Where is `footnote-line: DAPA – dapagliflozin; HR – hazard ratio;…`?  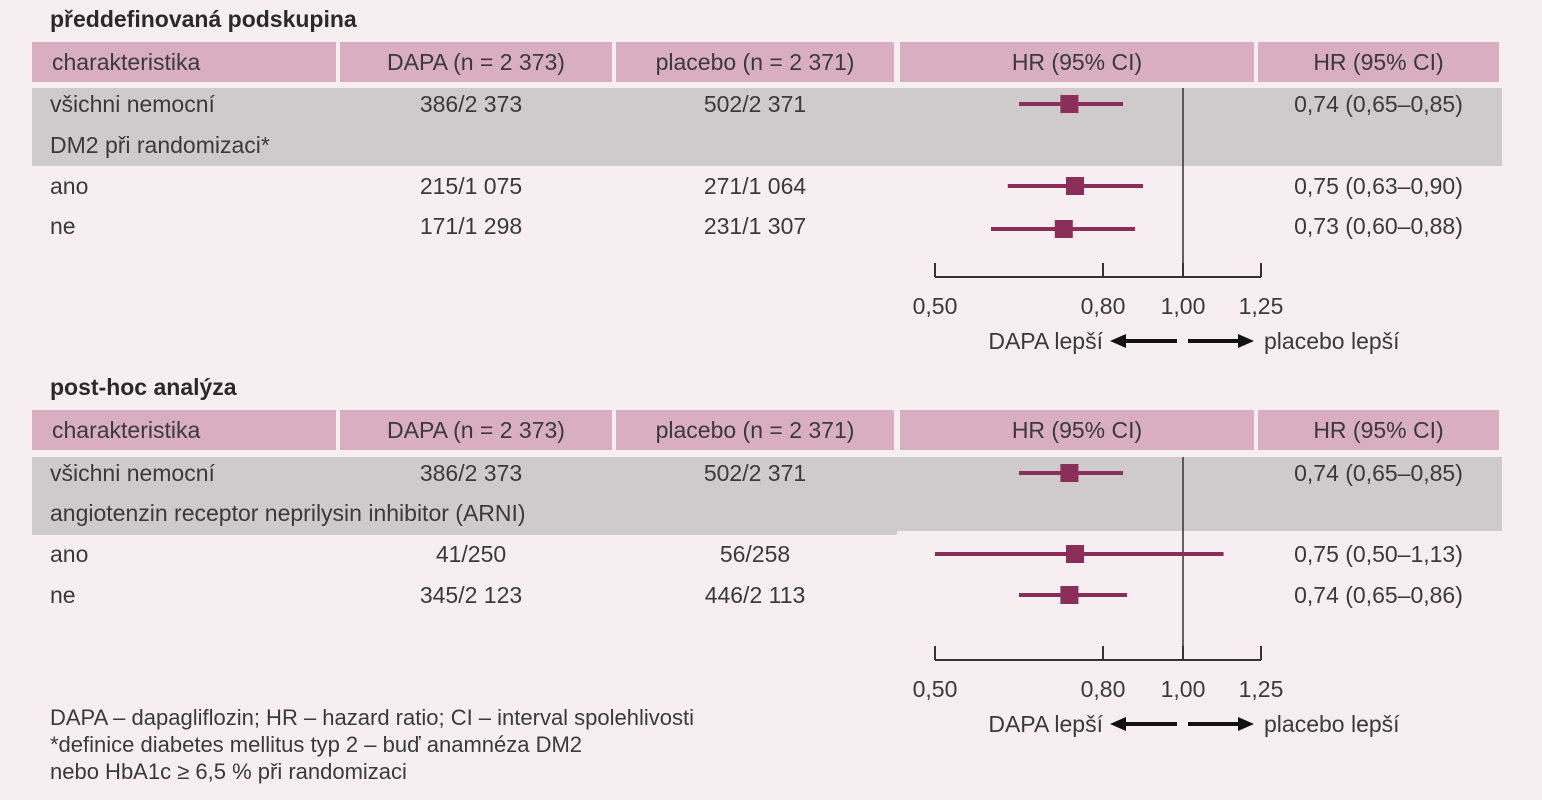 footnote-line: DAPA – dapagliflozin; HR – hazard ratio;… is located at coordinates (372, 717).